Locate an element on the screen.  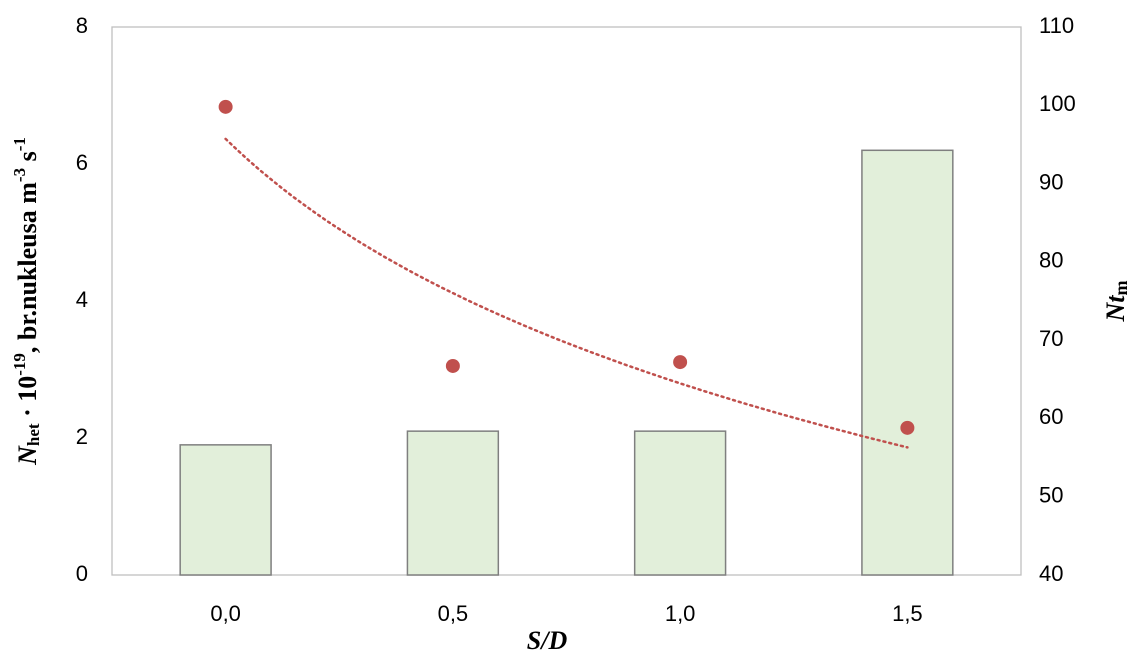
y-tick-label: 4 is located at coordinates (82, 299).